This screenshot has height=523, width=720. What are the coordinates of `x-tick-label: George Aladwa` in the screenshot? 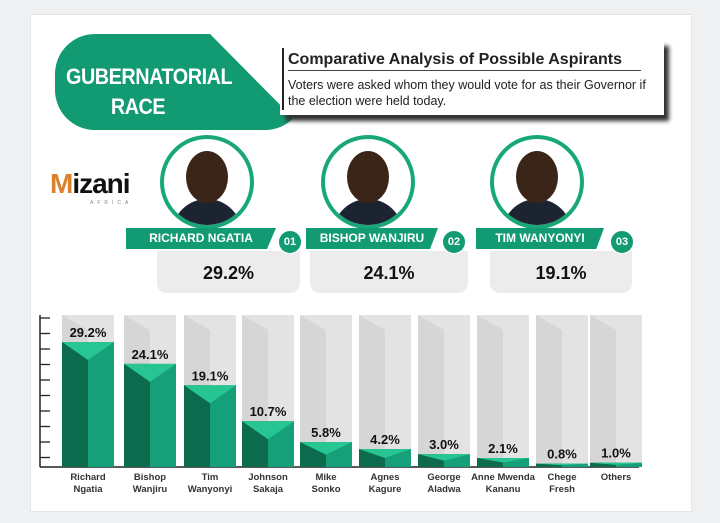 It's located at (444, 483).